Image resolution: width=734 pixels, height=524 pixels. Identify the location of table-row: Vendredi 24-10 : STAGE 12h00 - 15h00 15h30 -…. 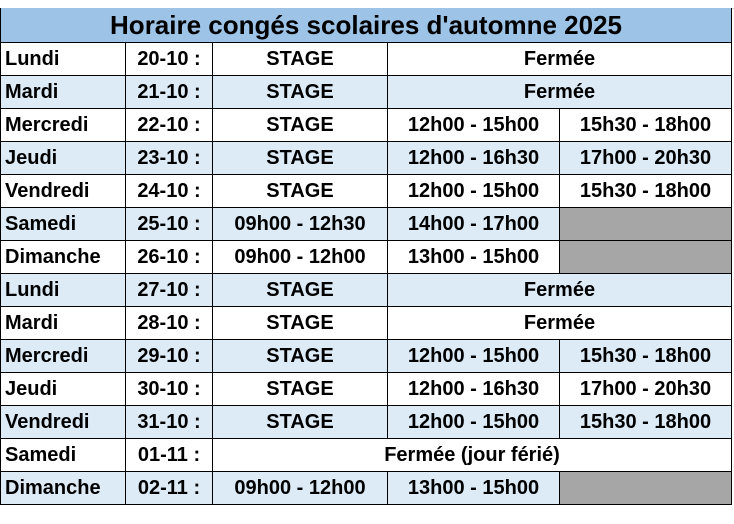
(366, 191).